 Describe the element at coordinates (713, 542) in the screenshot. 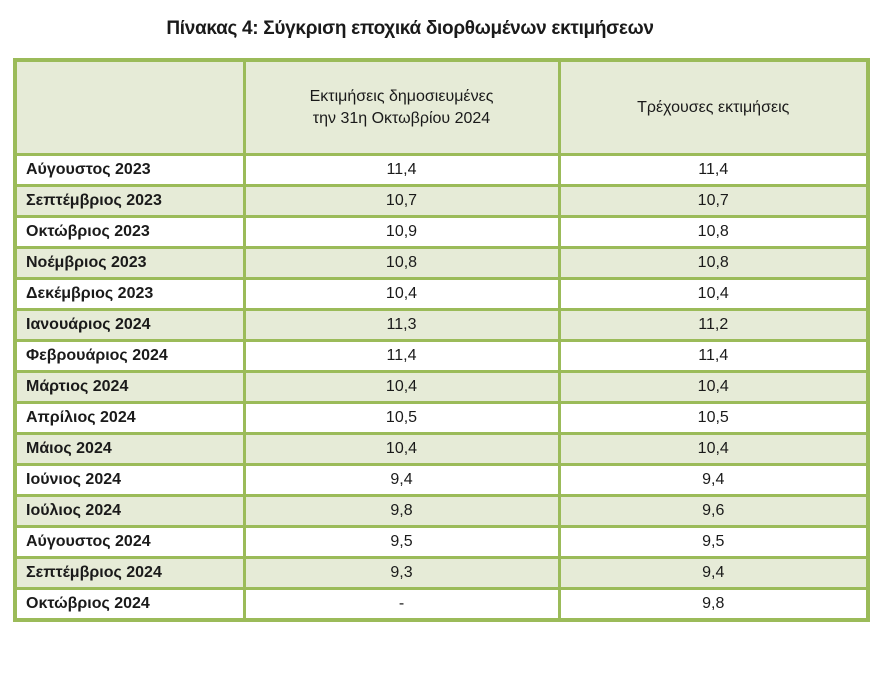

I see `current-cell: 9,5` at that location.